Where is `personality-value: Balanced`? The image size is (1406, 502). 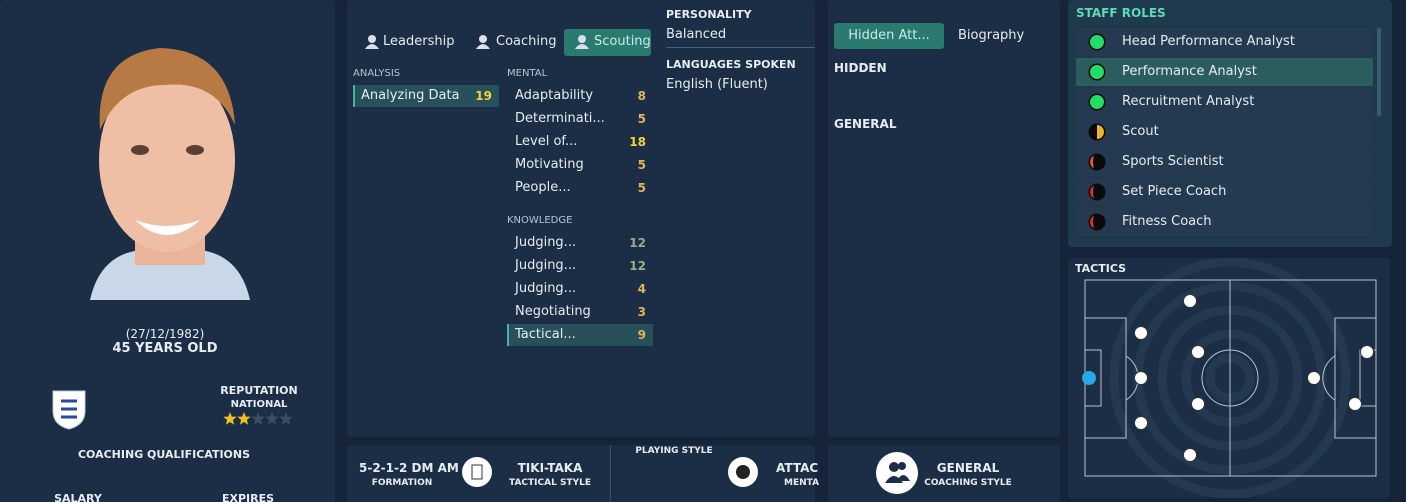
personality-value: Balanced is located at coordinates (696, 34).